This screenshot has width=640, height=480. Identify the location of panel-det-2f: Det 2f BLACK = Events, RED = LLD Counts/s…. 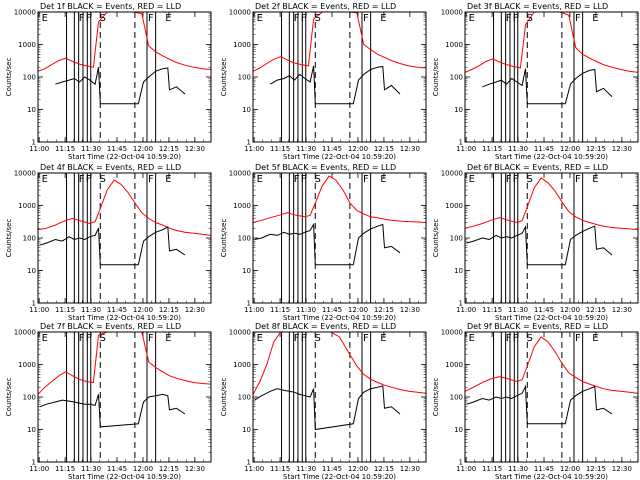
(323, 81).